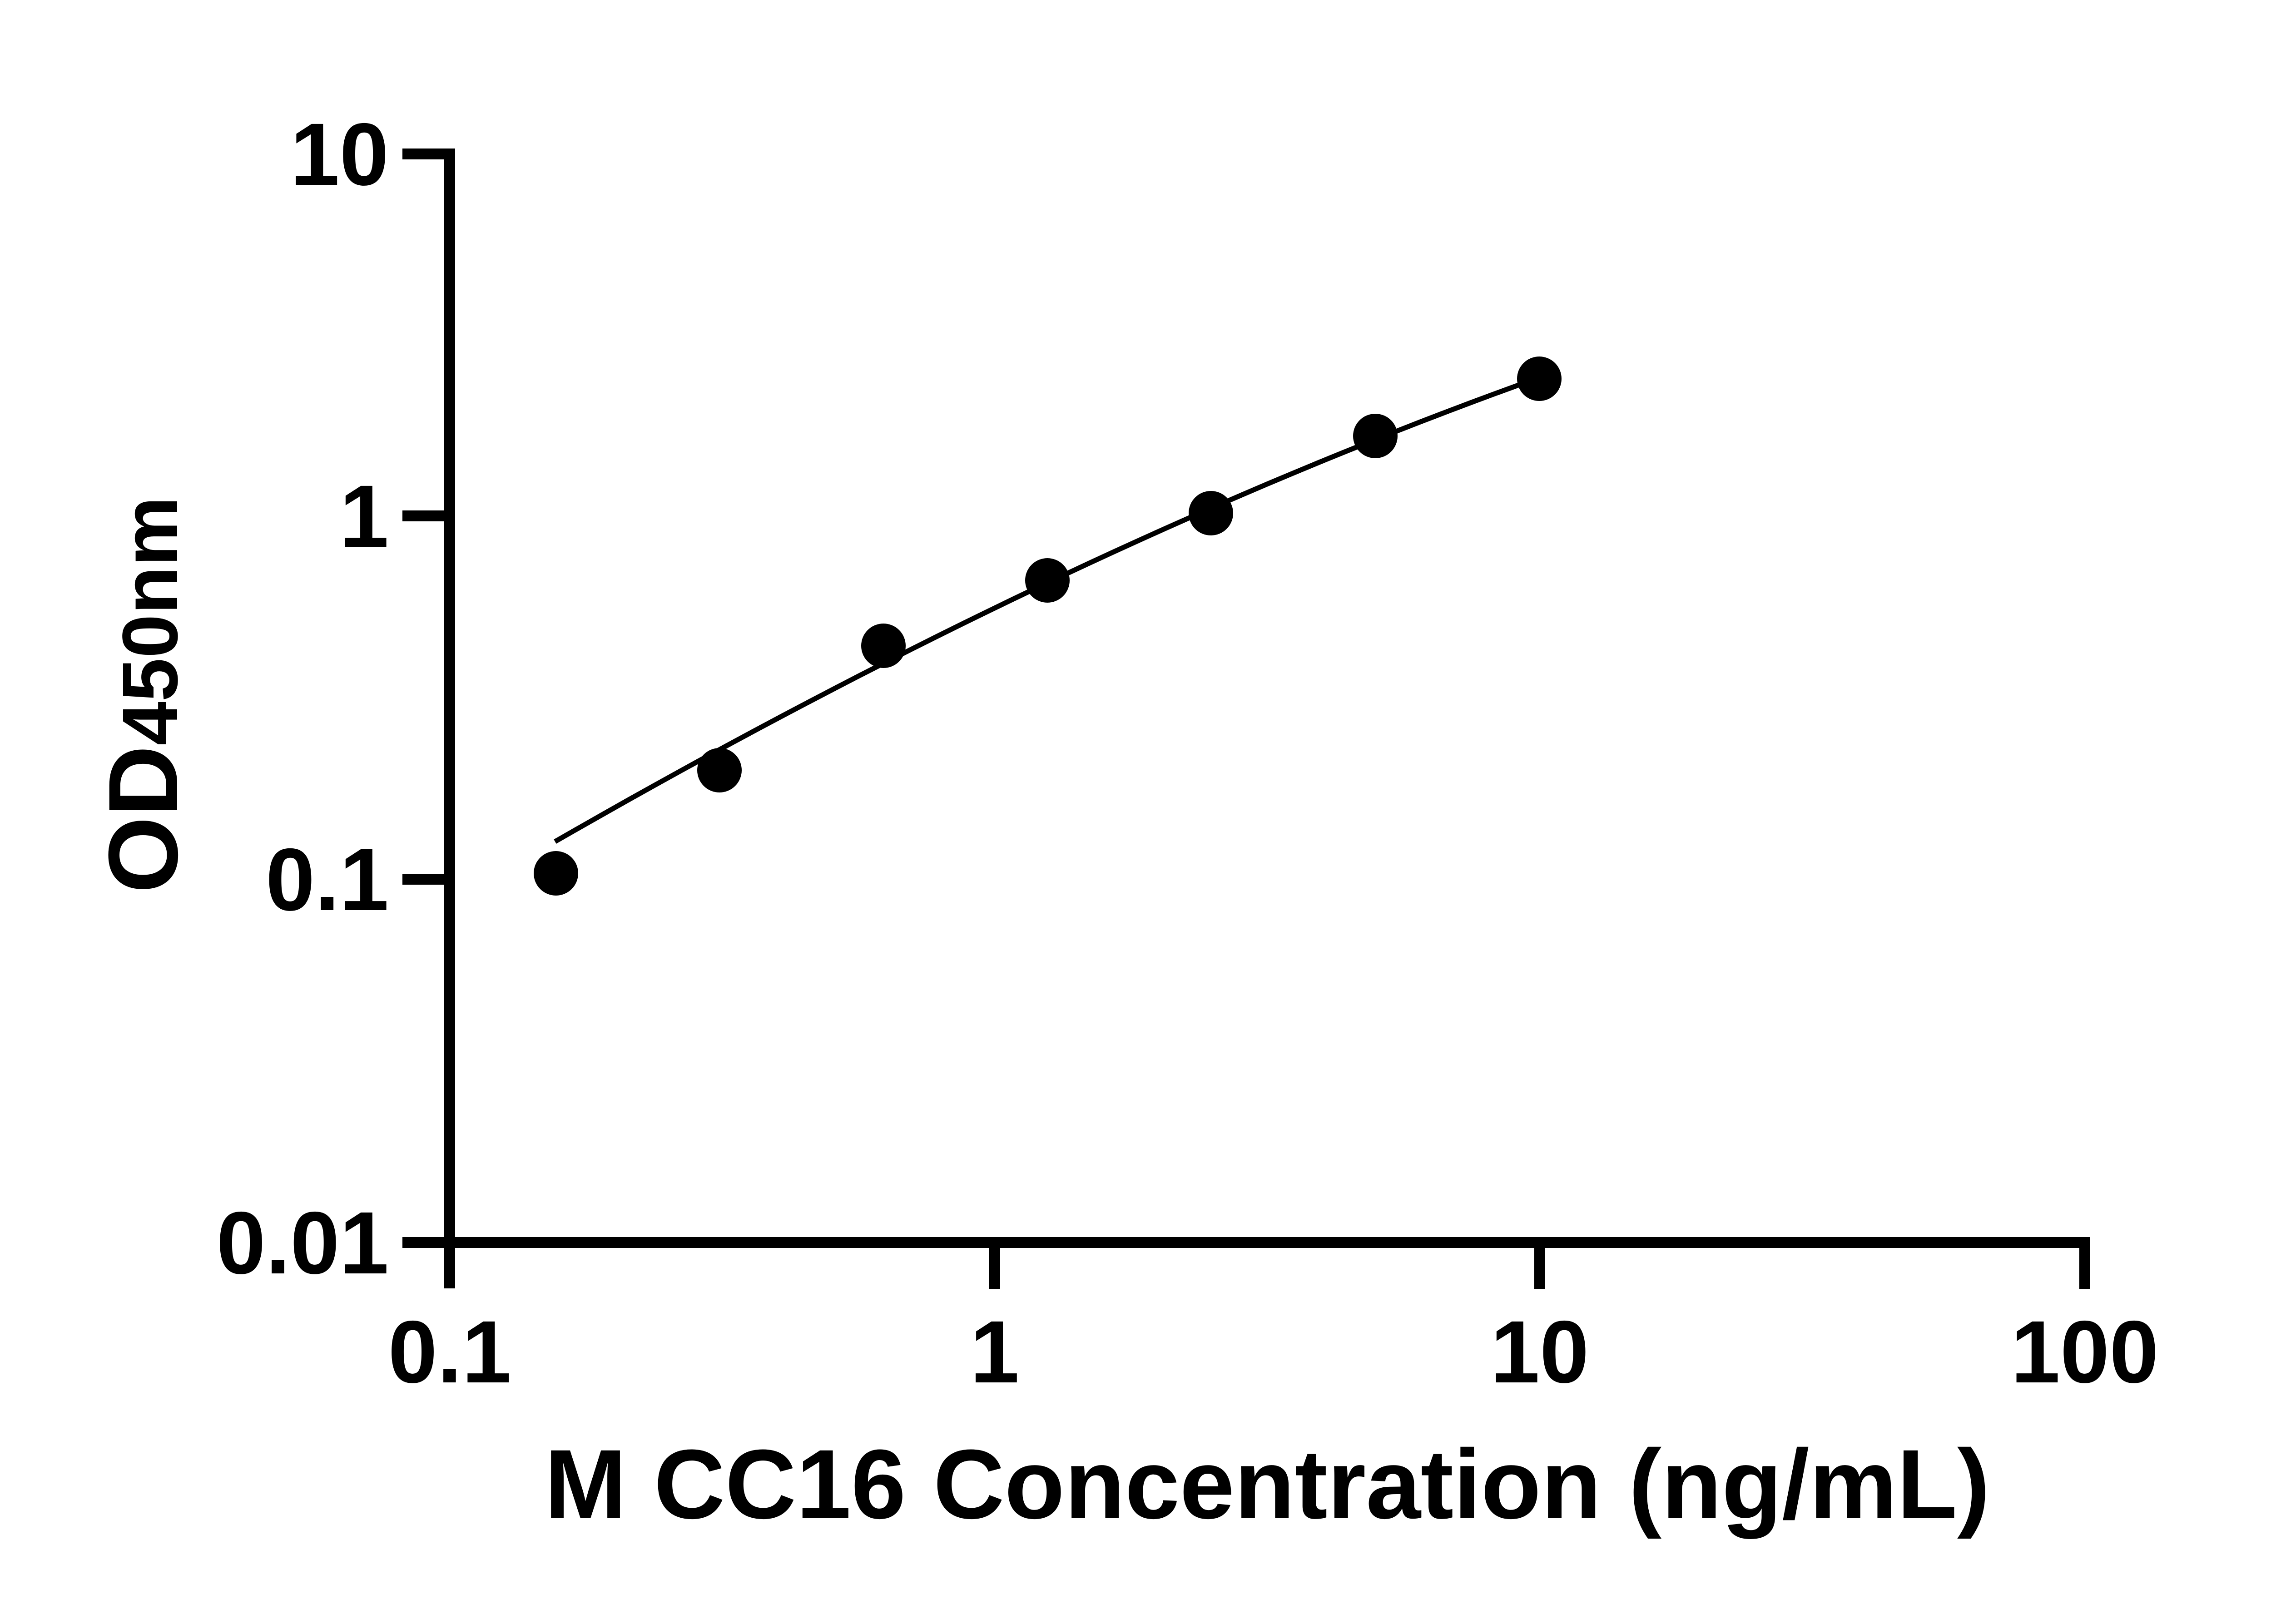 The height and width of the screenshot is (1624, 2271). What do you see at coordinates (143, 694) in the screenshot?
I see `svg-text: OD450nm` at bounding box center [143, 694].